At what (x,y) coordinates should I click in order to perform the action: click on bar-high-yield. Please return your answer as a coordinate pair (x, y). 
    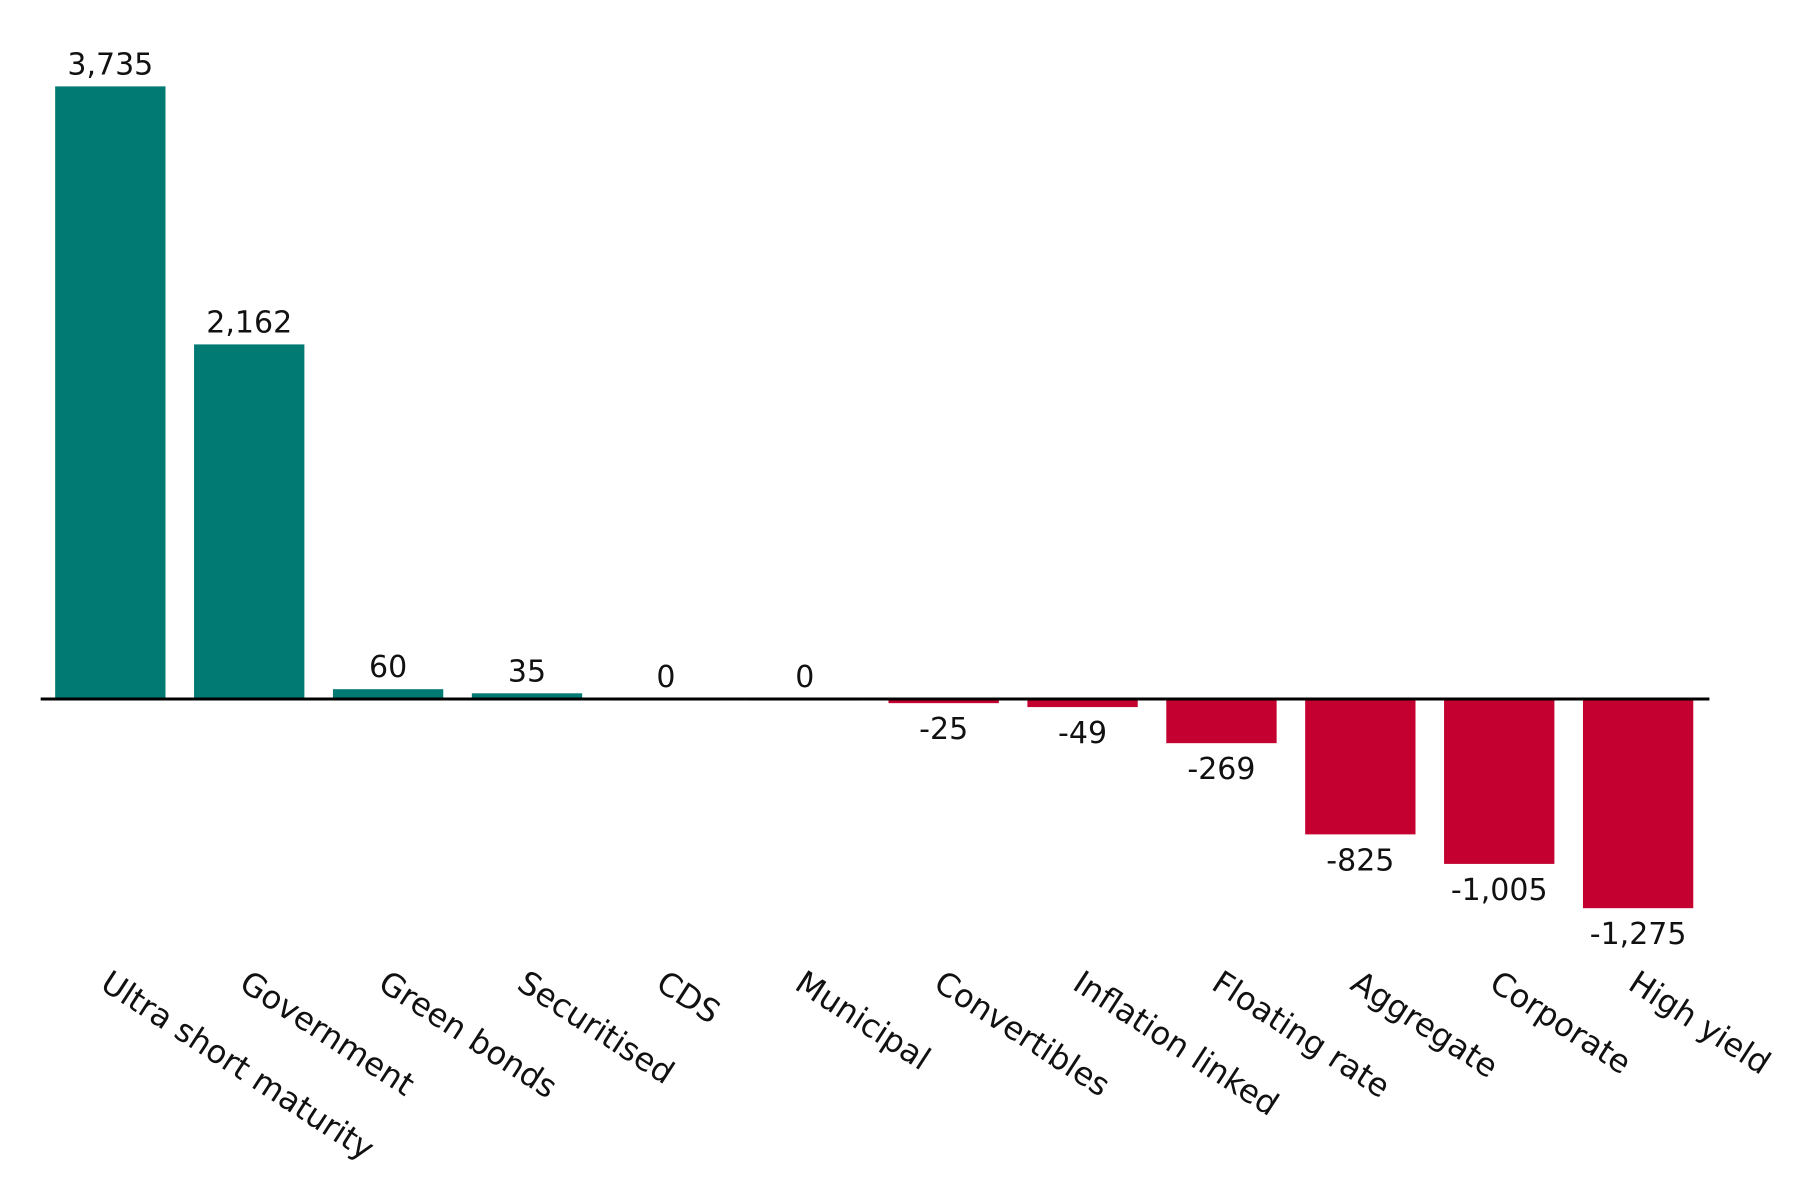
    Looking at the image, I should click on (1638, 804).